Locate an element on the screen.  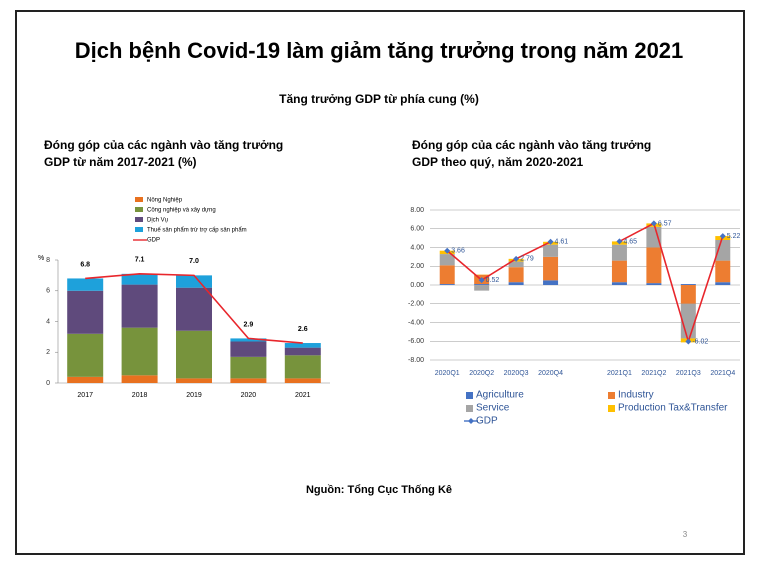
x-tick-label: 2020Q2 is located at coordinates (481, 373).